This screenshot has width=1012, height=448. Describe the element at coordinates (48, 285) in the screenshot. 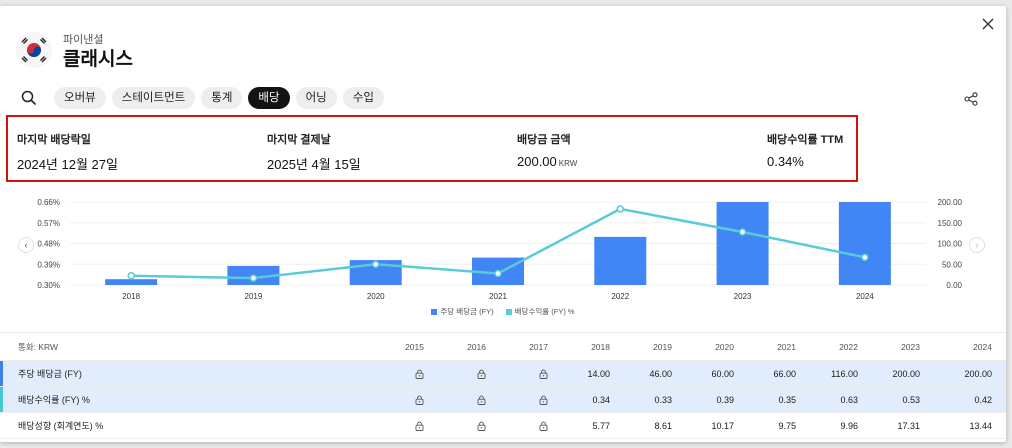

I see `left-axis-tick: 0.30%` at that location.